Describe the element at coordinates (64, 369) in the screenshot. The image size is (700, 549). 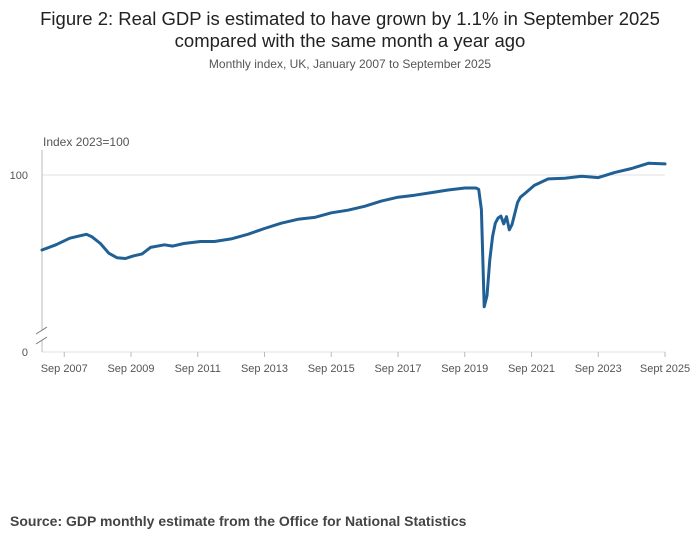
I see `x-tick-label-1: Sep 2007` at that location.